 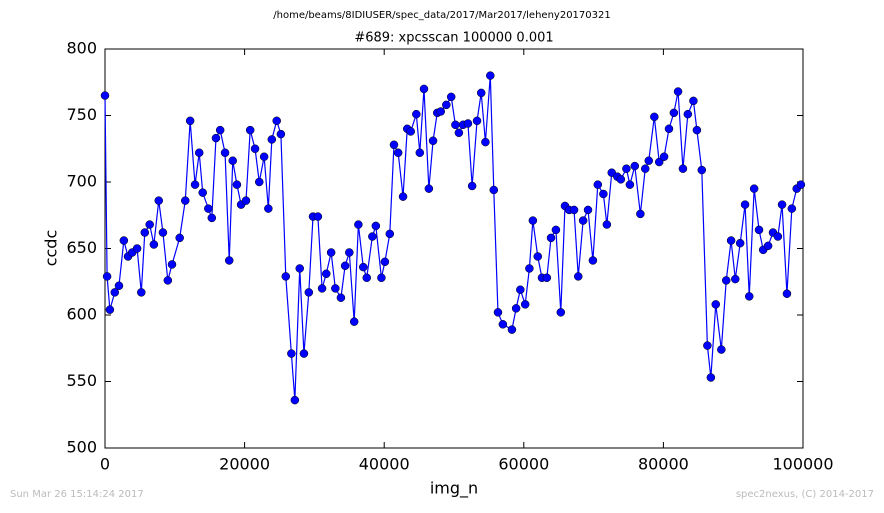 I want to click on y-tick-label: 550, so click(x=81, y=380).